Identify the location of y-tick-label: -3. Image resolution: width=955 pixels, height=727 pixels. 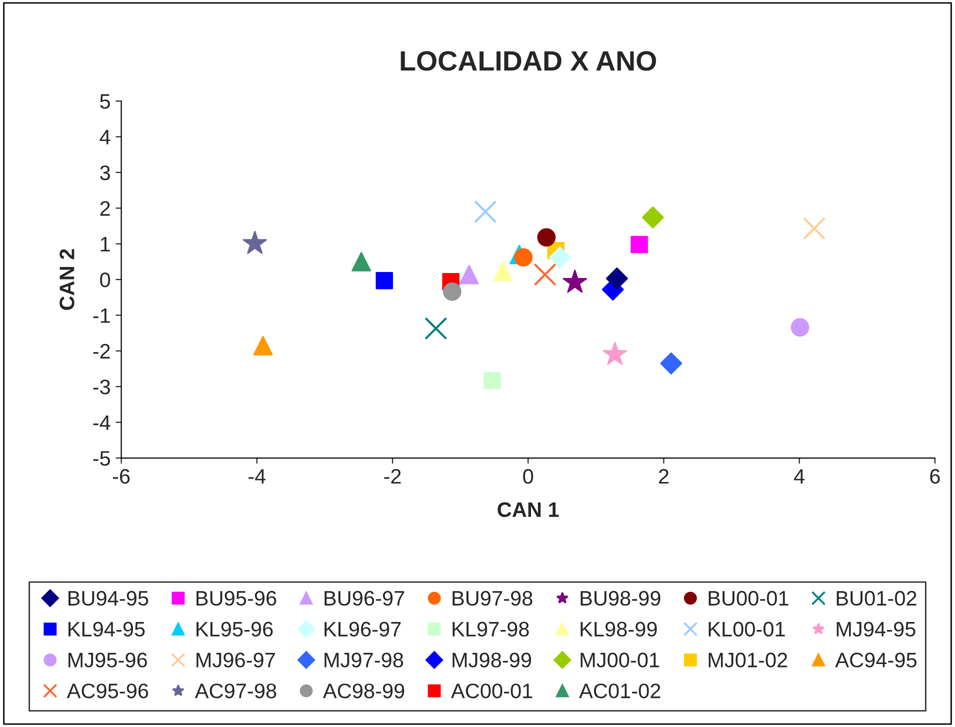
(101, 387).